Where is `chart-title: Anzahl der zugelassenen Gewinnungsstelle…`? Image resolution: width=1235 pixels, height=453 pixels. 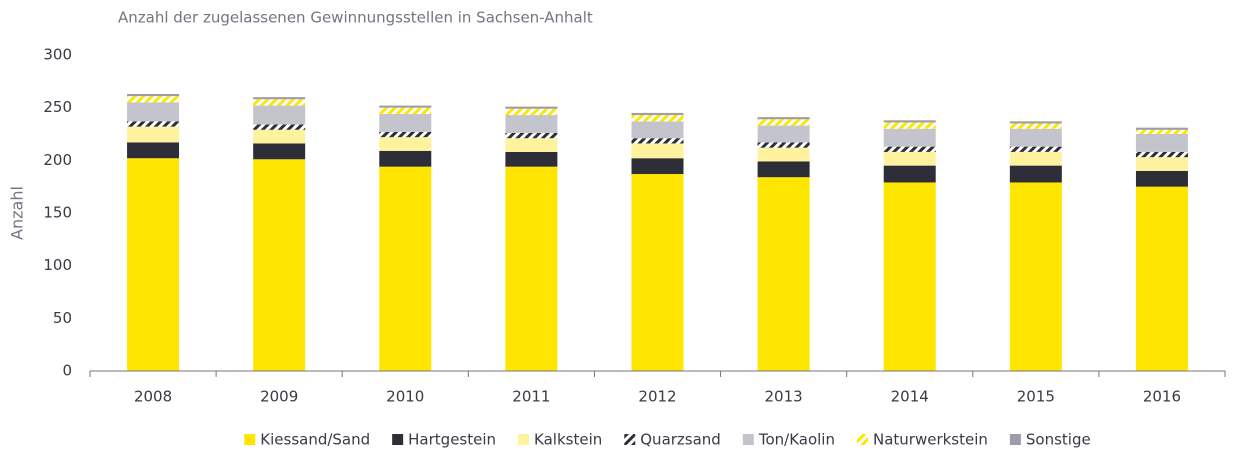
chart-title: Anzahl der zugelassenen Gewinnungsstelle… is located at coordinates (355, 18).